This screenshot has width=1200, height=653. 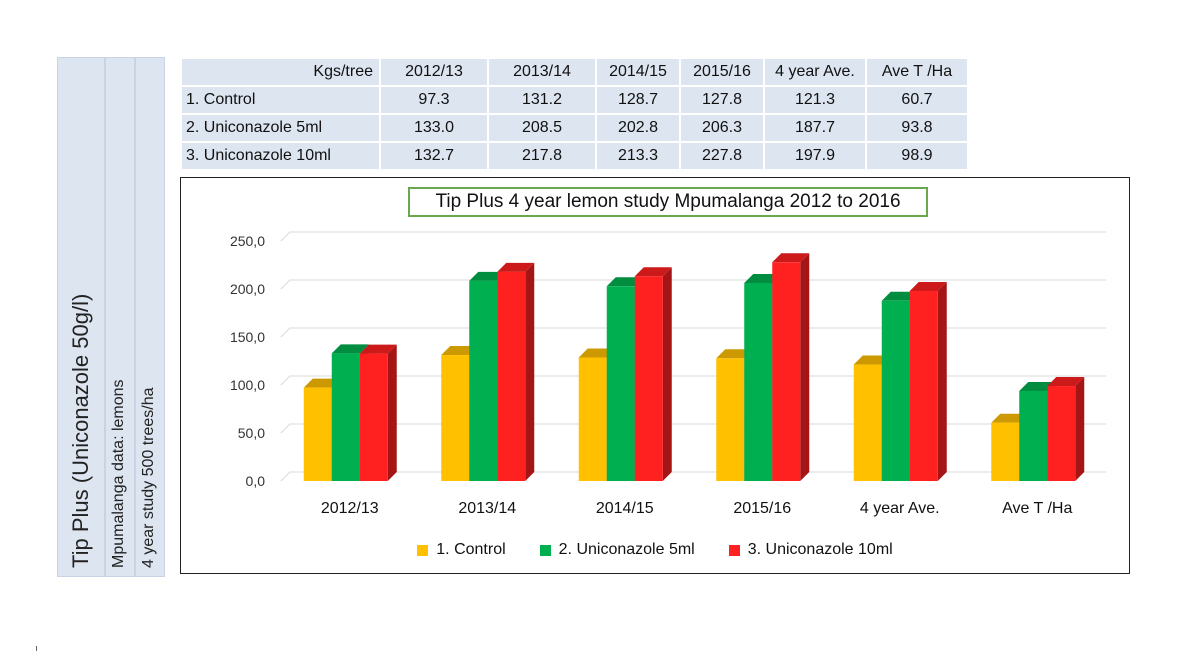 What do you see at coordinates (1037, 508) in the screenshot?
I see `x-tick-label: Ave T /Ha` at bounding box center [1037, 508].